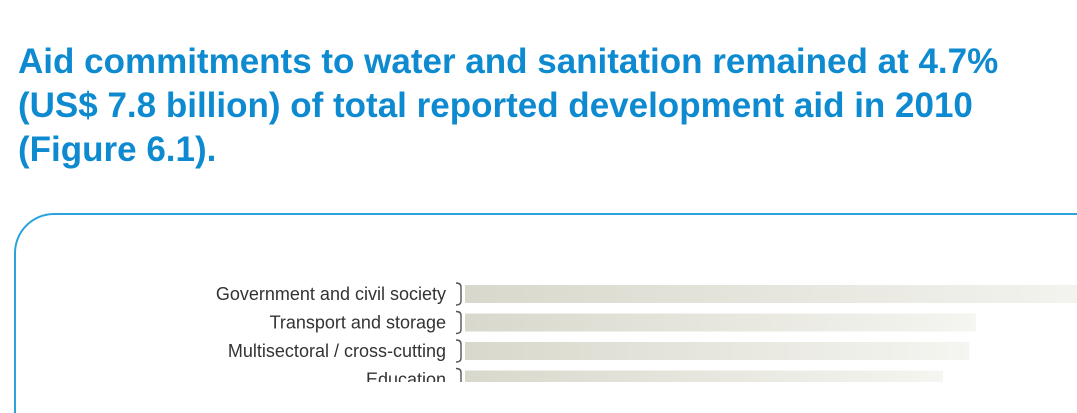 The width and height of the screenshot is (1077, 413). What do you see at coordinates (337, 351) in the screenshot?
I see `category-label: Multisectoral / cross-cutting` at bounding box center [337, 351].